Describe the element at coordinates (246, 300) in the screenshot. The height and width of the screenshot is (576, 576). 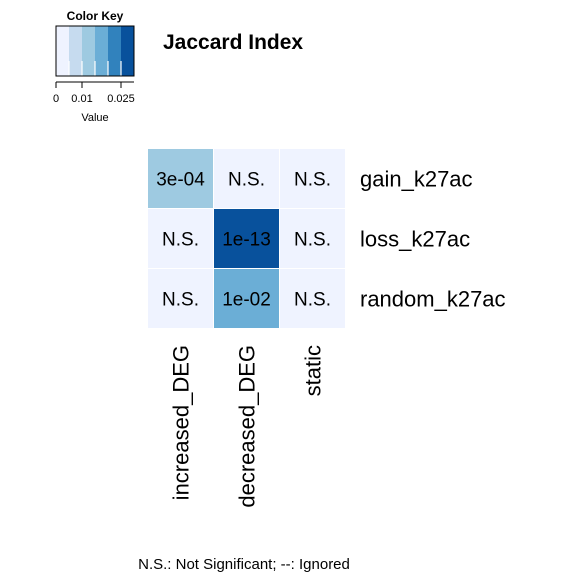
I see `heatmap-cell-label: 1e-02` at that location.